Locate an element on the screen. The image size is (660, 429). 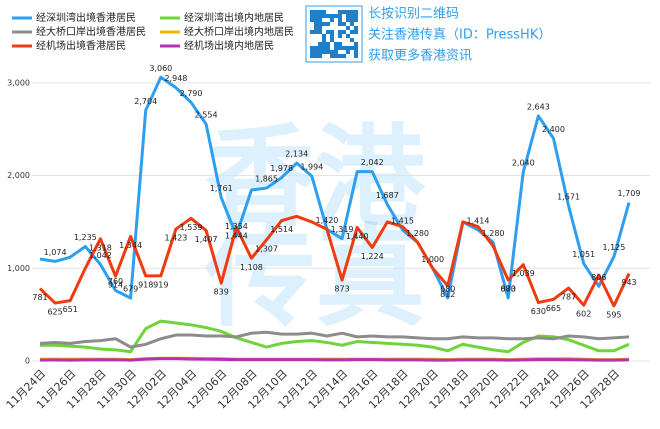
data-label: 1,235 is located at coordinates (85, 237).